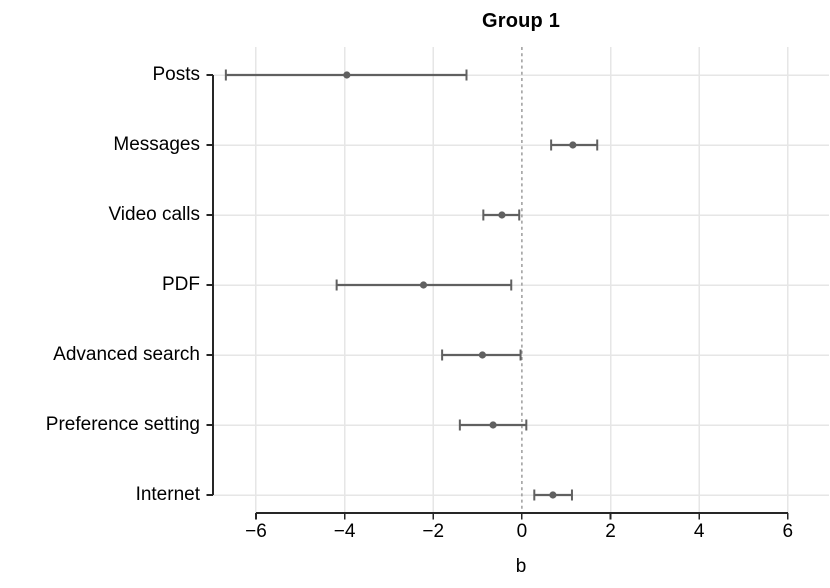  What do you see at coordinates (126, 354) in the screenshot?
I see `category-label-advanced-search: Advanced search` at bounding box center [126, 354].